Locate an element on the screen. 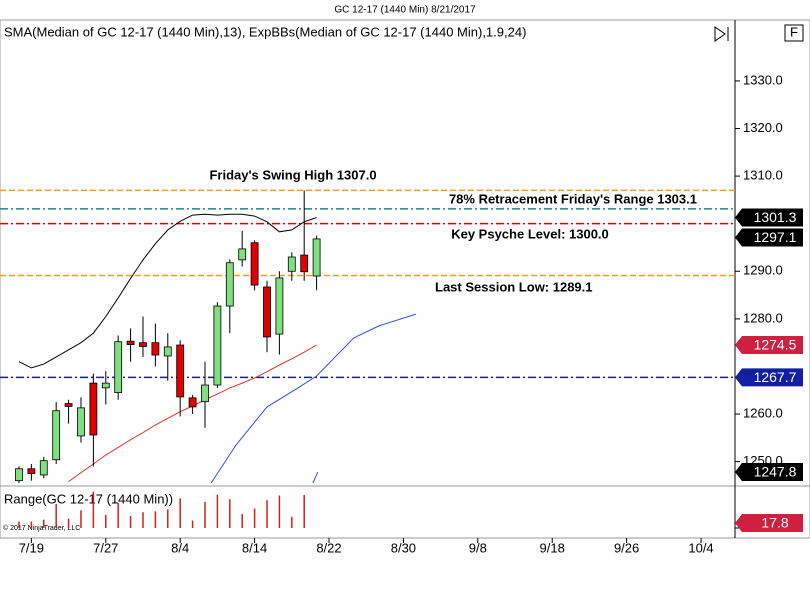 This screenshot has height=596, width=810. x-tick-label: 9/26 is located at coordinates (626, 547).